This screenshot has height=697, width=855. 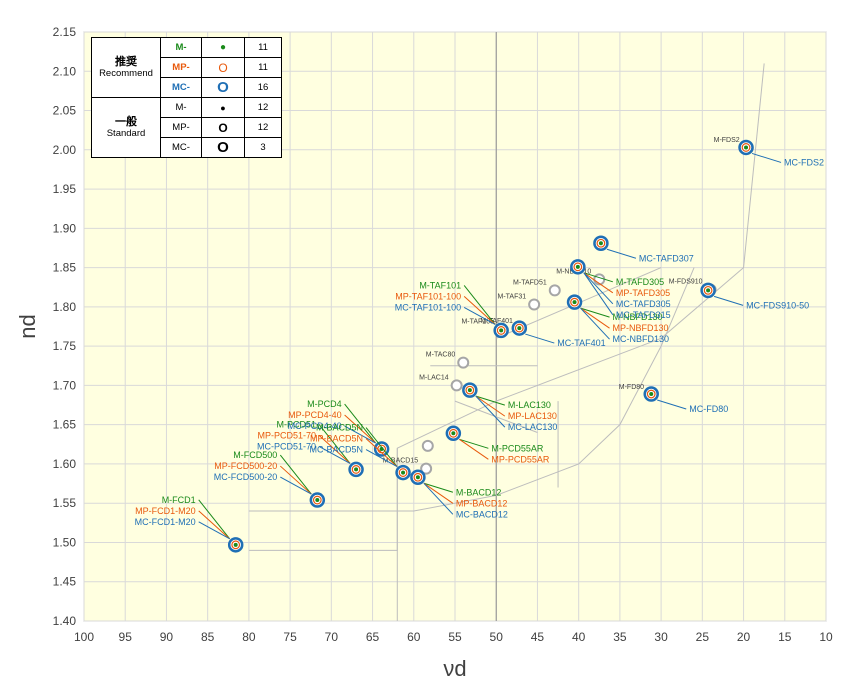 I want to click on recommended-glass-label: M-TAFD305, so click(x=640, y=282).